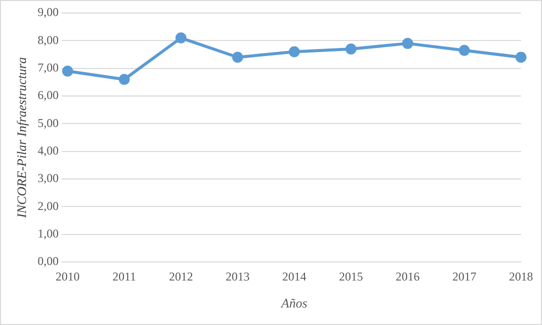  I want to click on y-tick-label: 6,00, so click(48, 95).